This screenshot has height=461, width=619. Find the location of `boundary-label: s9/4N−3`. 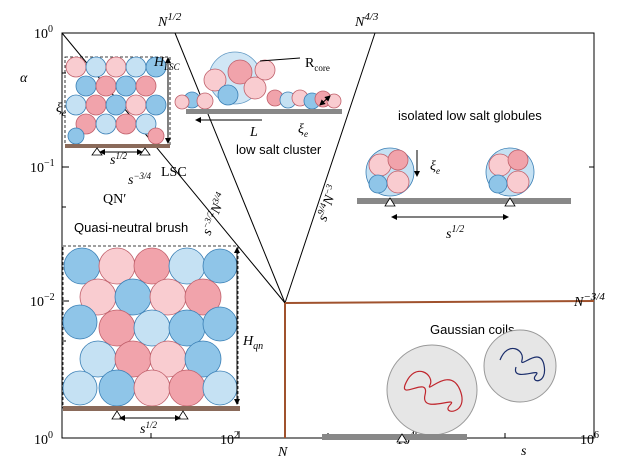

boundary-label: s9/4N−3 is located at coordinates (328, 202).